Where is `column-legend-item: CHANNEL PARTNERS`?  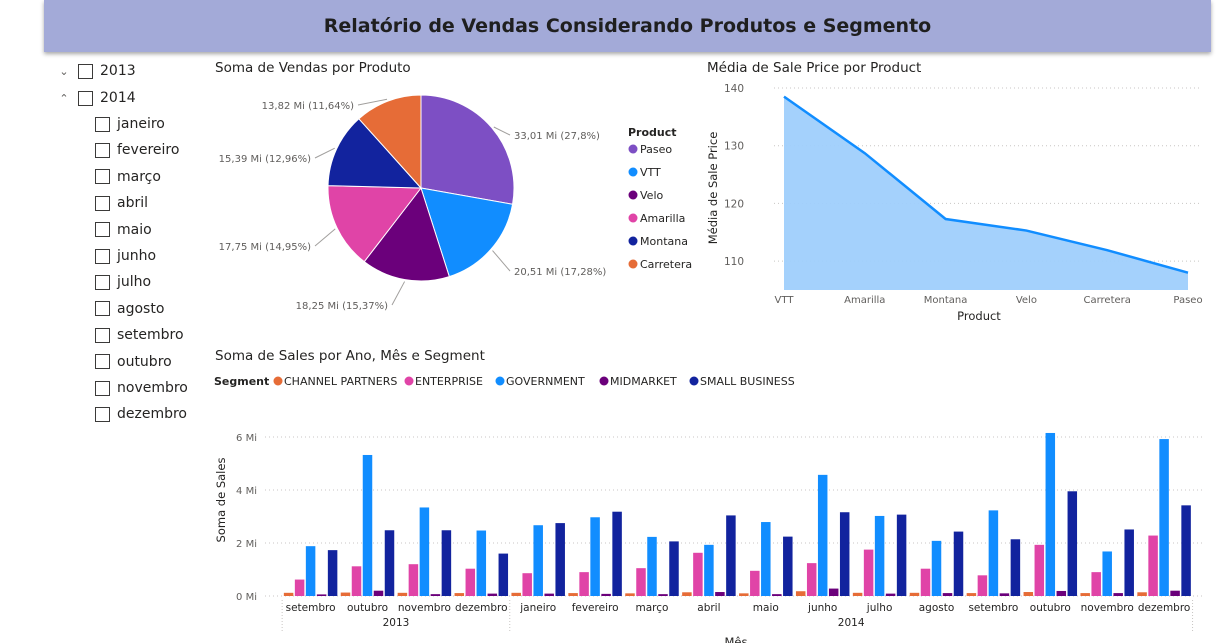
column-legend-item: CHANNEL PARTNERS is located at coordinates (340, 381).